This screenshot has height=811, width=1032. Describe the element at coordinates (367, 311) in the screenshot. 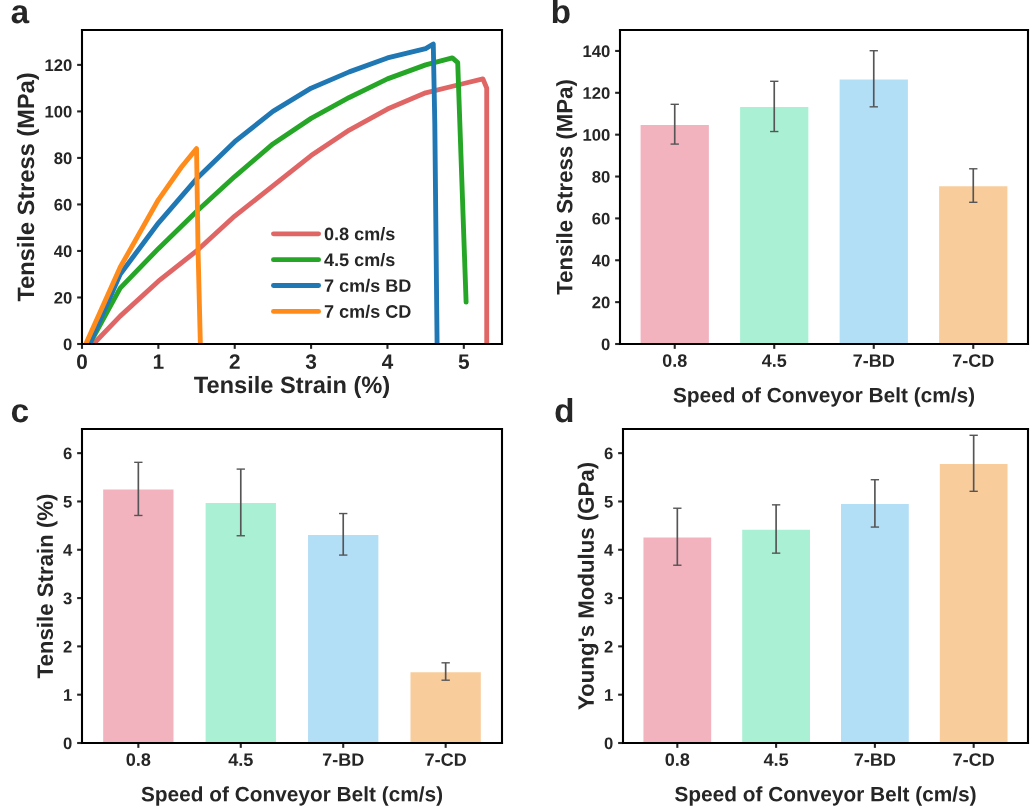

I see `legend-label: 7 cm/s CD` at that location.